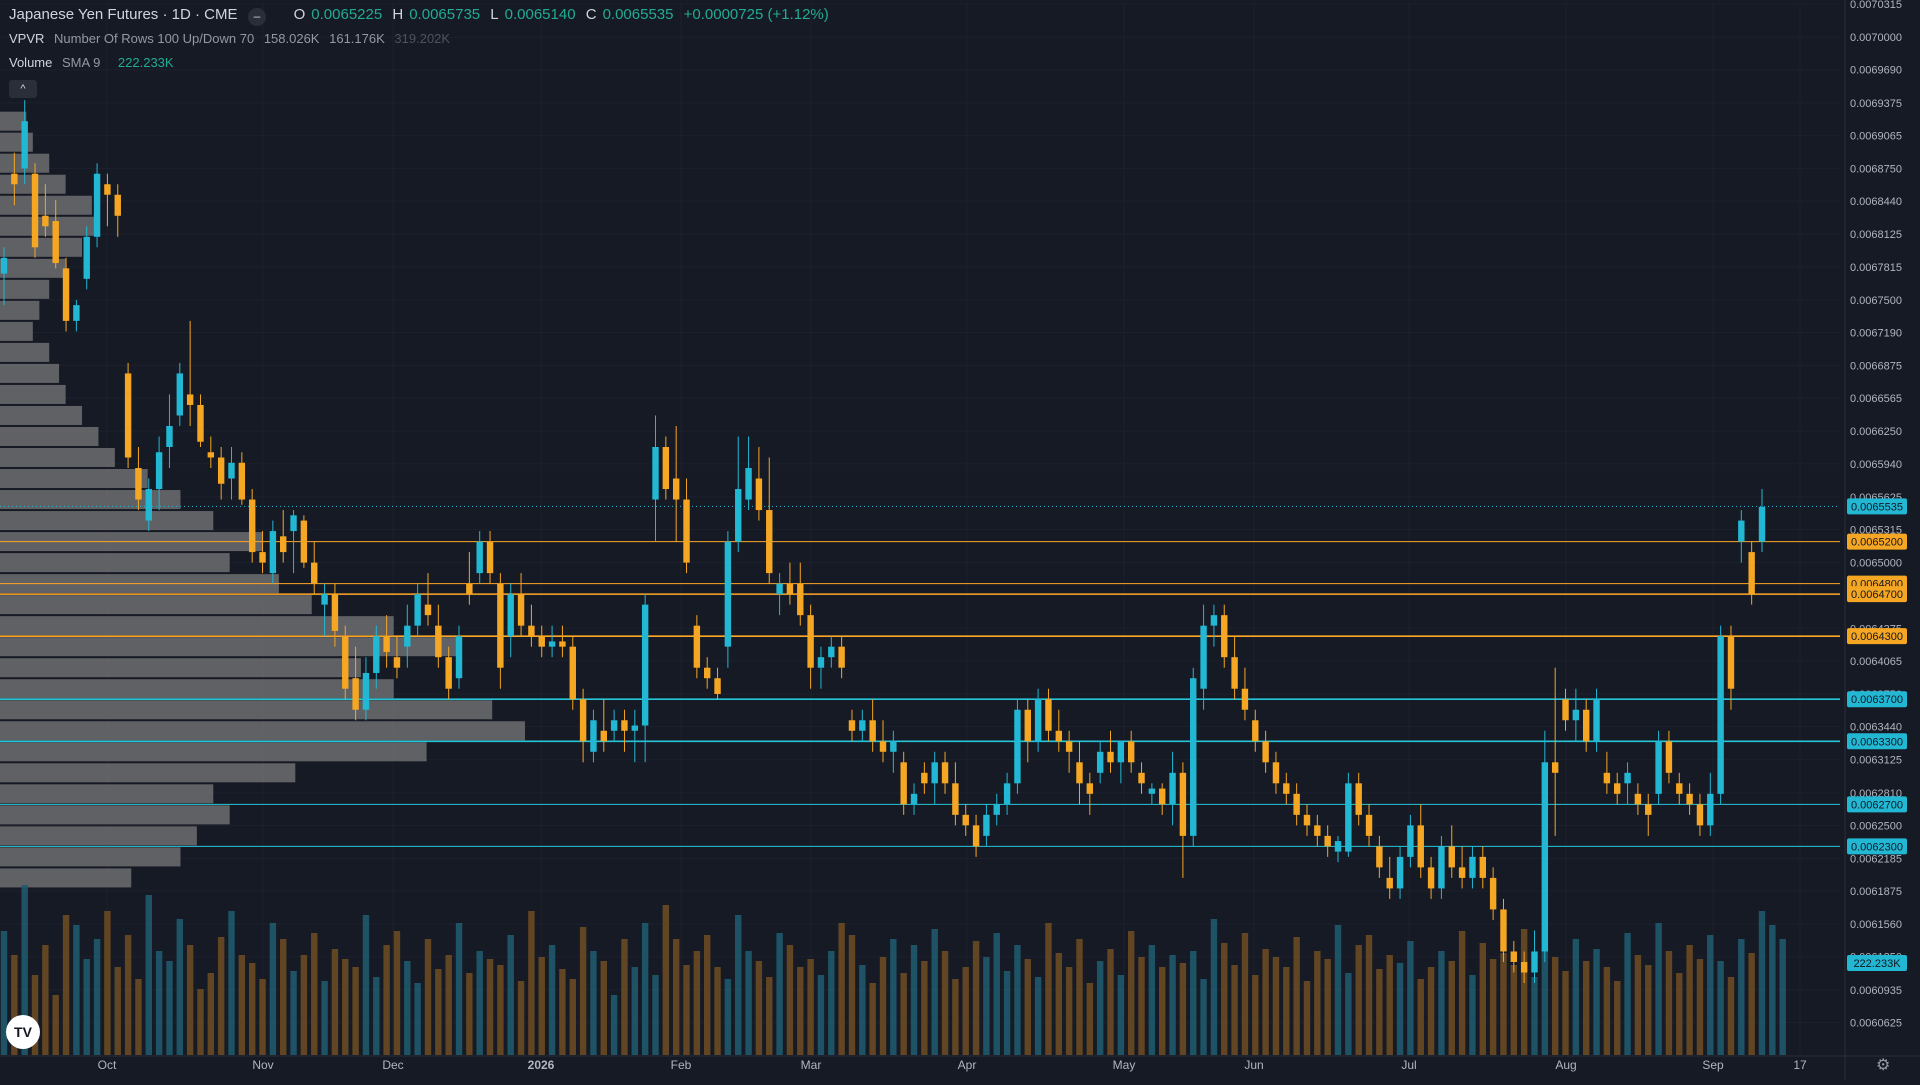 This screenshot has height=1085, width=1920. What do you see at coordinates (1876, 432) in the screenshot?
I see `price-tick-label: 0.0066250` at bounding box center [1876, 432].